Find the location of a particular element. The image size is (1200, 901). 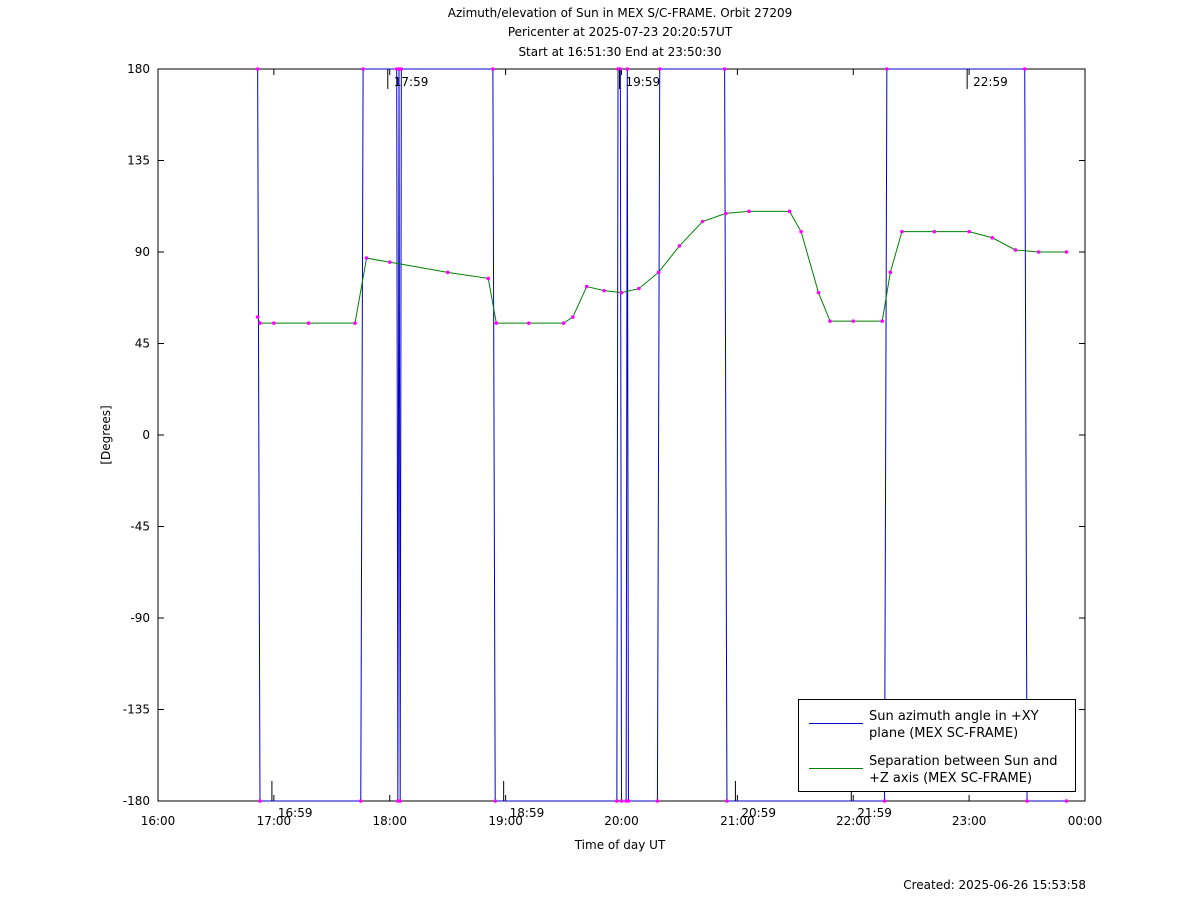

y-tick-label: -180 is located at coordinates (136, 801).